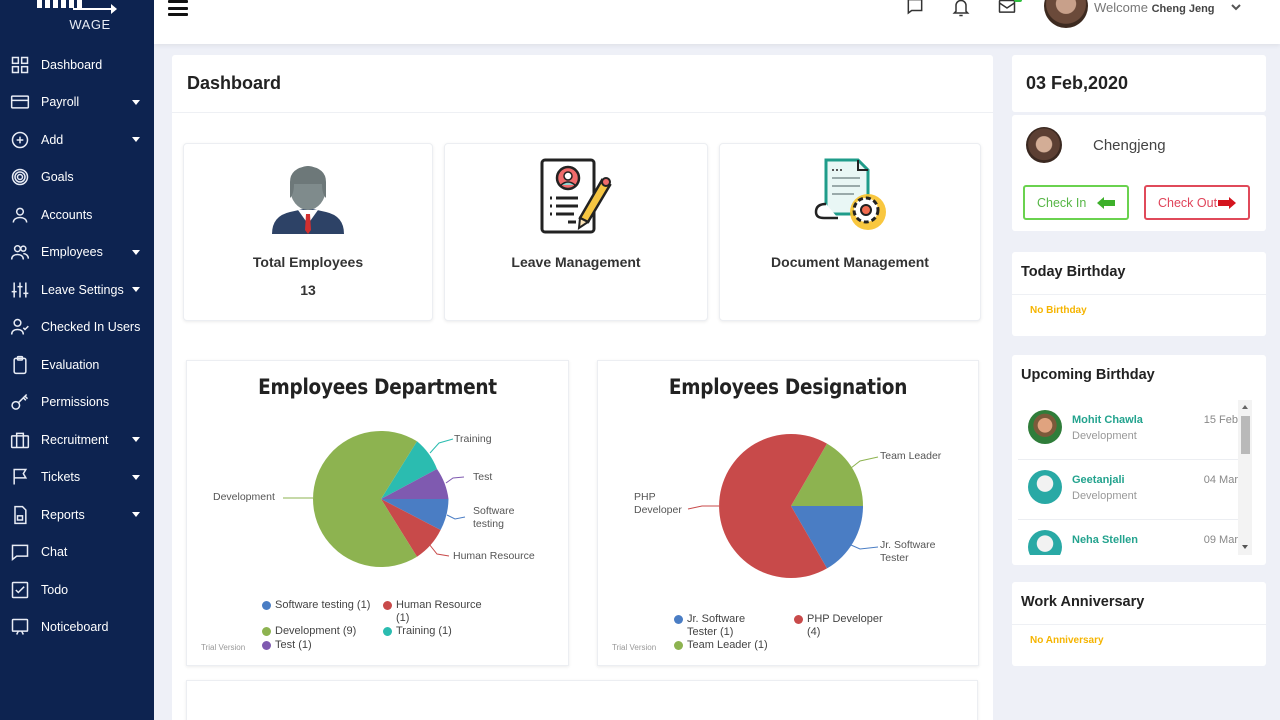  I want to click on pie-label-software-testing: Software testing, so click(494, 517).